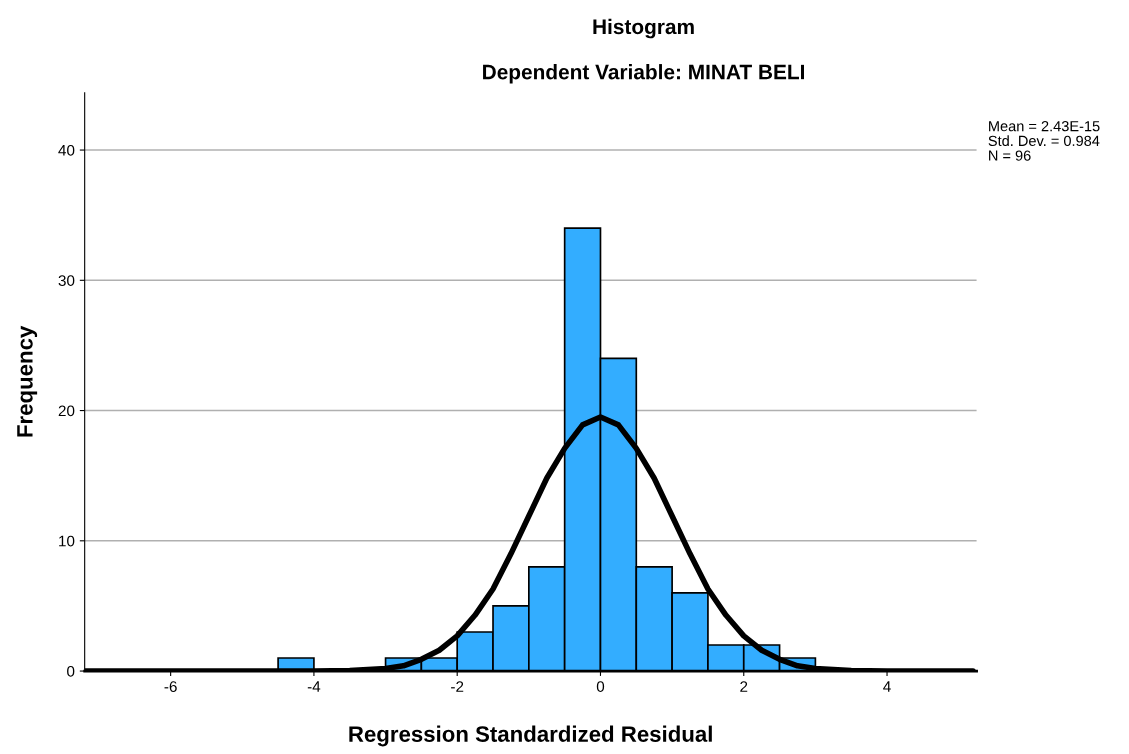 This screenshot has height=754, width=1129. I want to click on x-tick-label: 0, so click(600, 686).